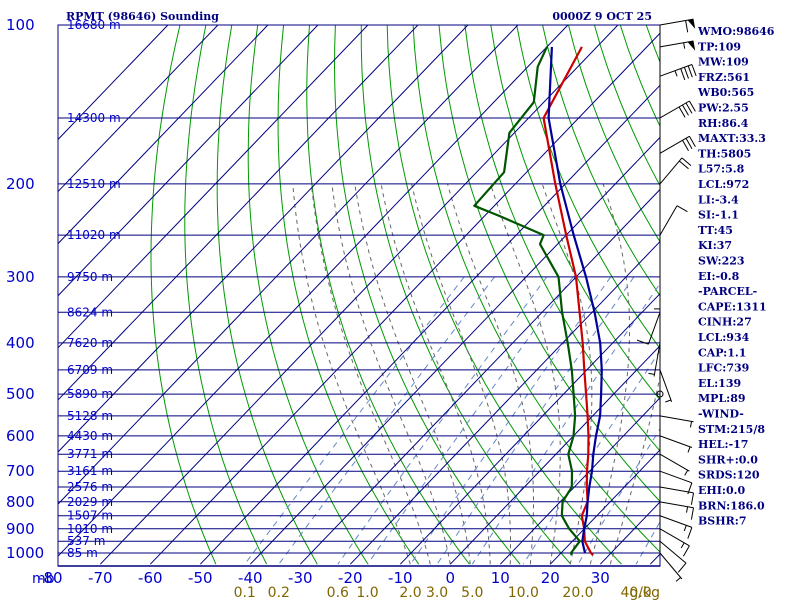 The image size is (800, 600). Describe the element at coordinates (437, 592) in the screenshot. I see `mixing-ratio-label: 3.0` at that location.